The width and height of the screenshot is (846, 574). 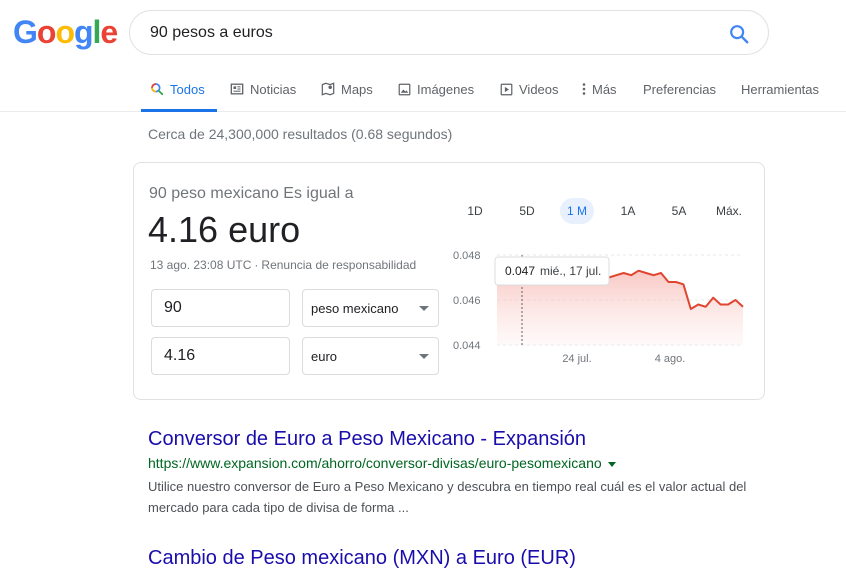 I want to click on tab-label: Noticias, so click(x=273, y=89).